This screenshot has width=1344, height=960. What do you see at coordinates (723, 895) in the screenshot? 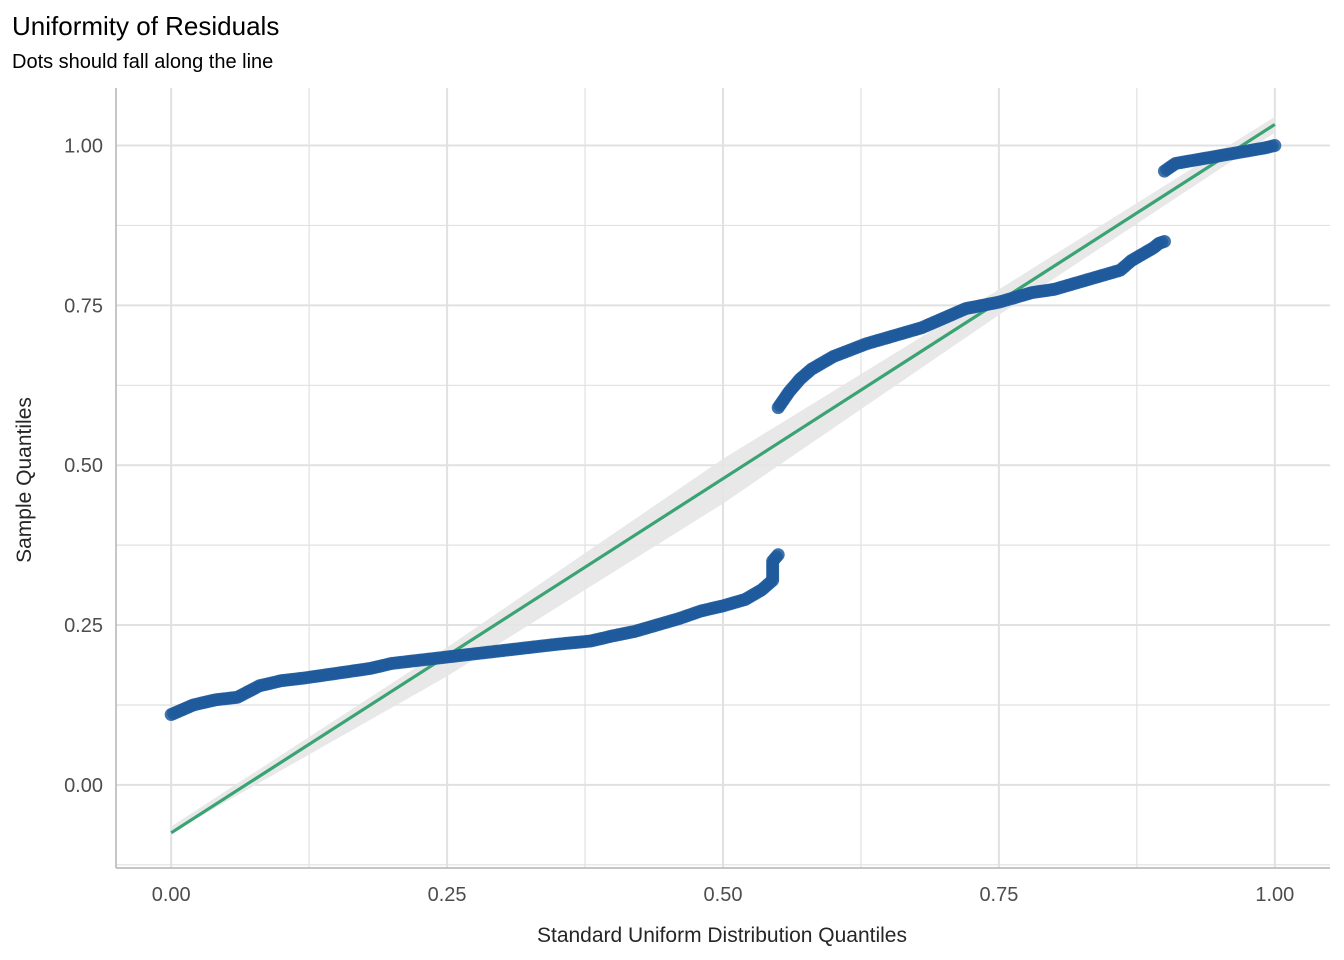
I see `x-tick-label: 0.50` at bounding box center [723, 895].